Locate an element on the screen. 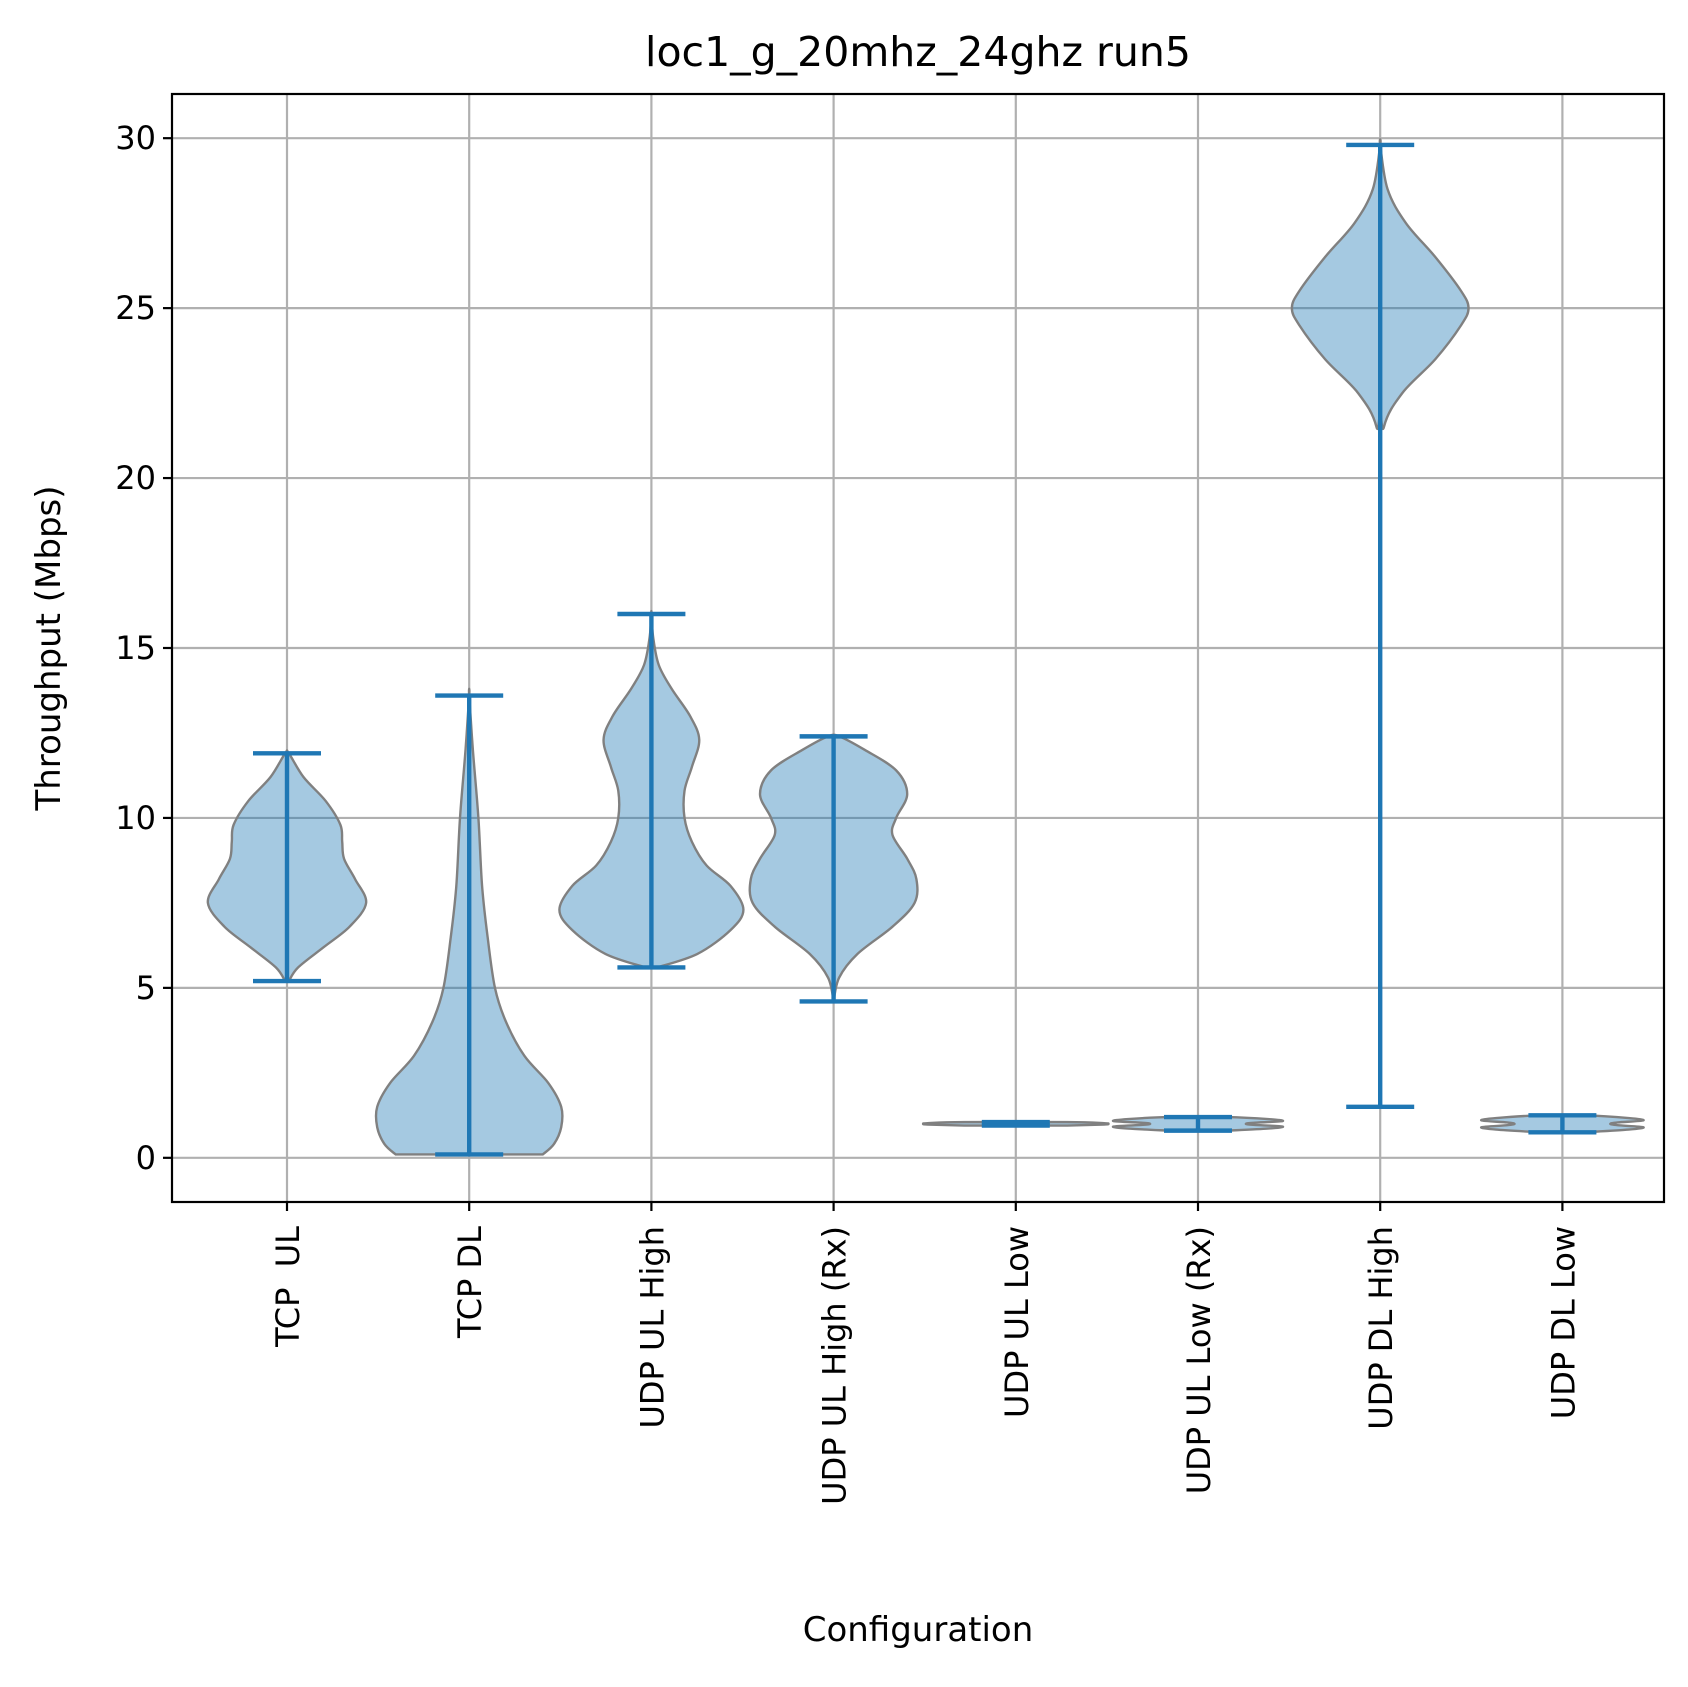 The image size is (1688, 1687). x-tick-label: TCP UL is located at coordinates (288, 1287).